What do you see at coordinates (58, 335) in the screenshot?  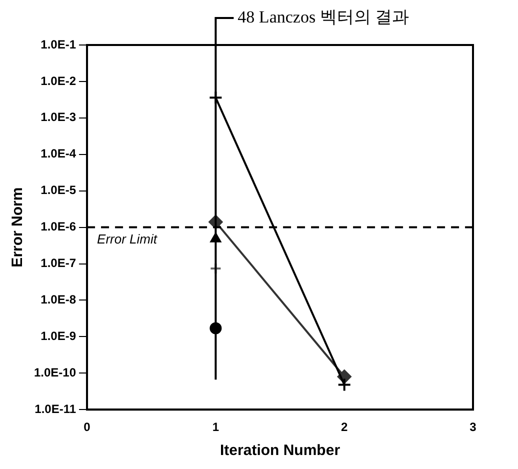 I see `y-tick-label: 1.0E-9` at bounding box center [58, 335].